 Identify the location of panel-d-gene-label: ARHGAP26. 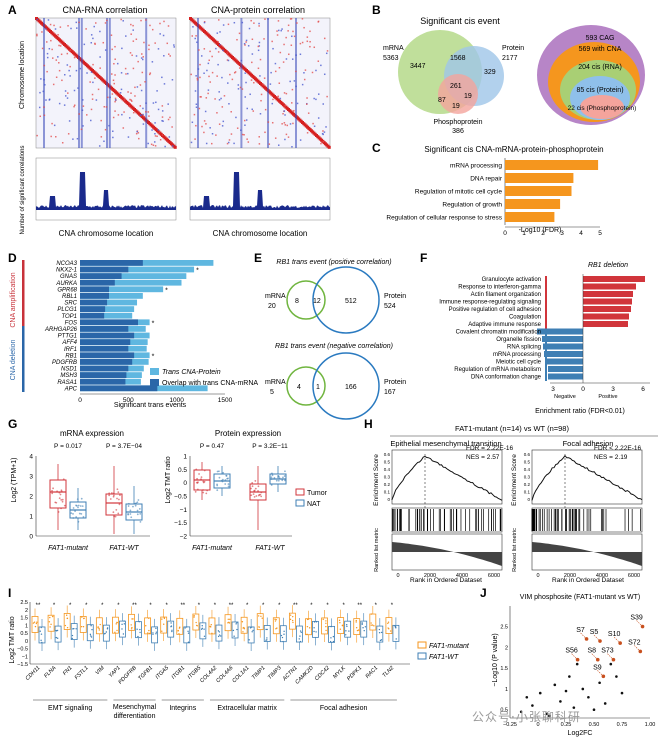
(61, 330).